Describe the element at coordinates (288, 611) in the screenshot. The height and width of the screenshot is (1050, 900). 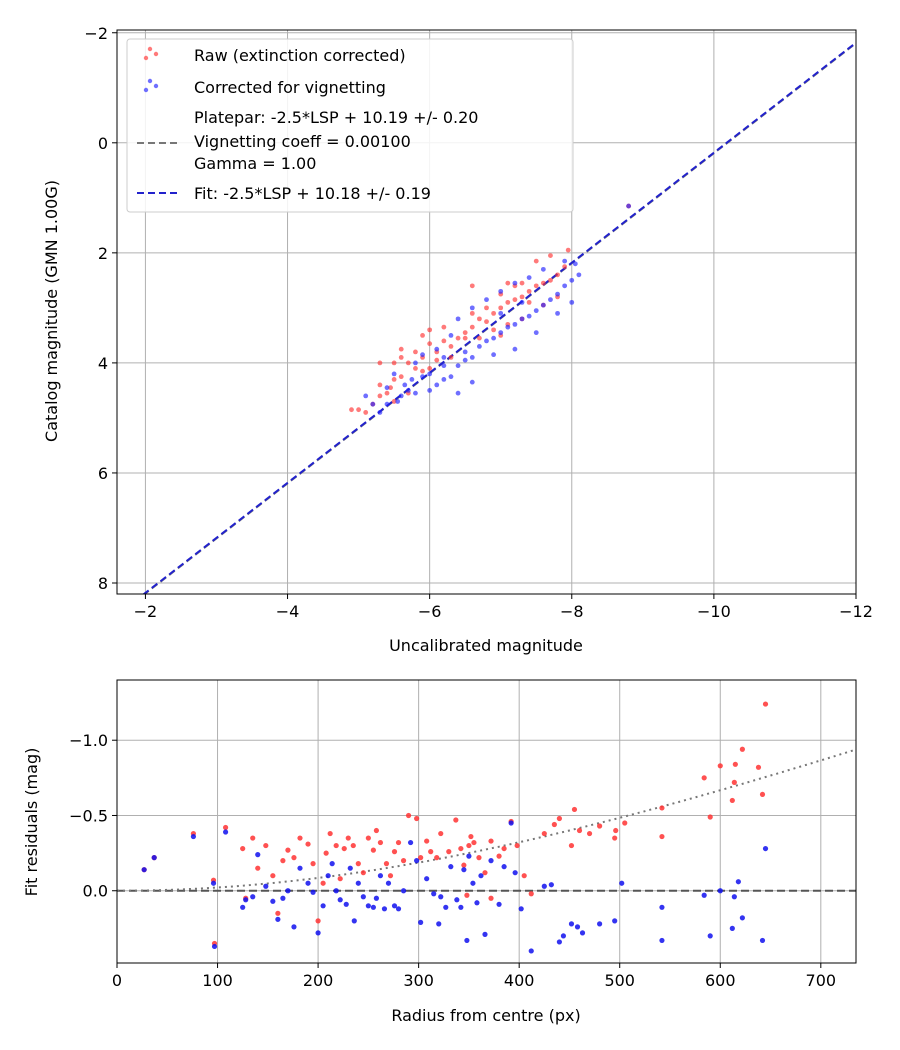
I see `top-x-tick-label: −4` at that location.